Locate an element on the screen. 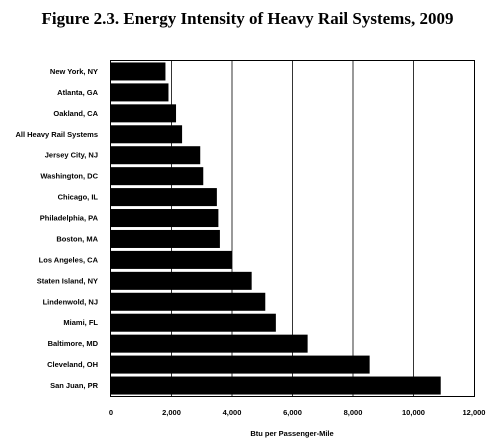 This screenshot has height=443, width=495. category-label: Philadelphia, PA is located at coordinates (69, 218).